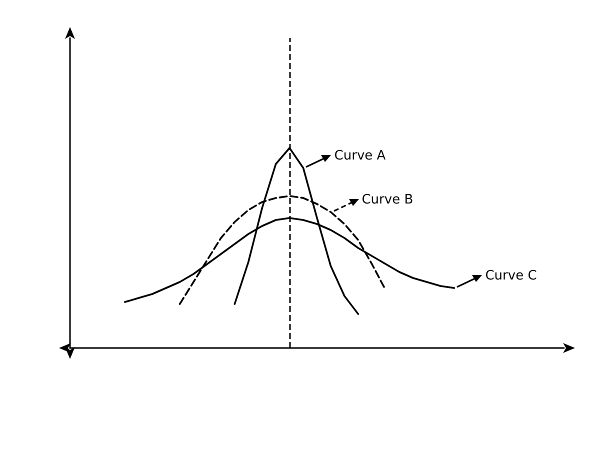  I want to click on legend-label: Curve A, so click(360, 156).